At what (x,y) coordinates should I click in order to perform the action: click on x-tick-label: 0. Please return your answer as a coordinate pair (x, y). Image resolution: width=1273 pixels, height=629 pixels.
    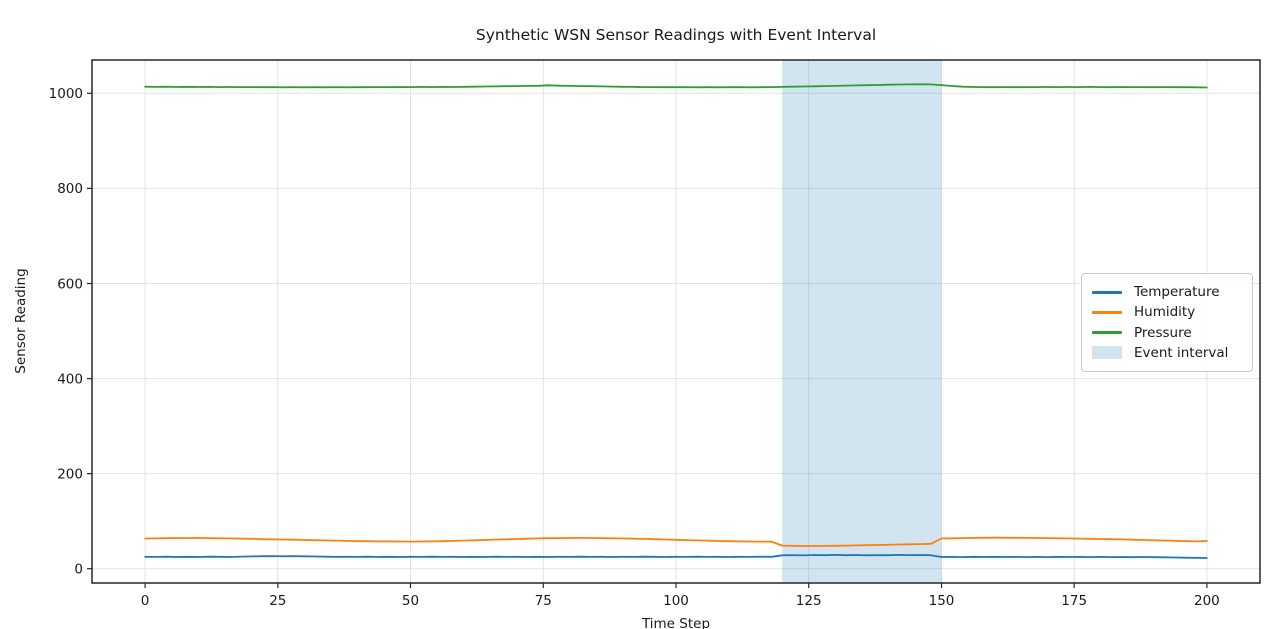
    Looking at the image, I should click on (145, 601).